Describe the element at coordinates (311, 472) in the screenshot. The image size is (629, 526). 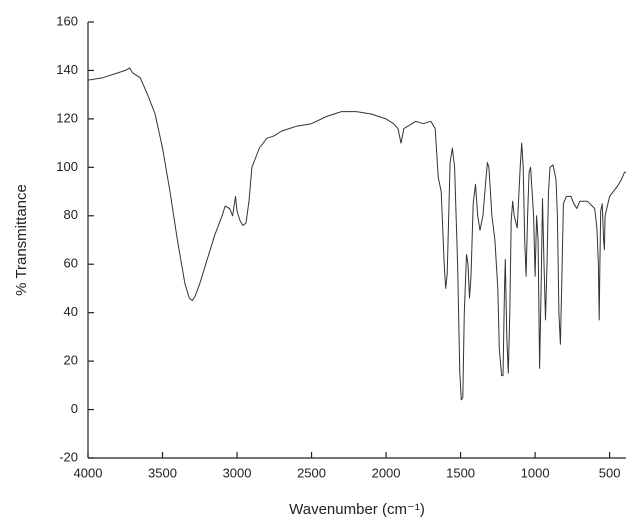
I see `x-tick-label: 2500` at that location.